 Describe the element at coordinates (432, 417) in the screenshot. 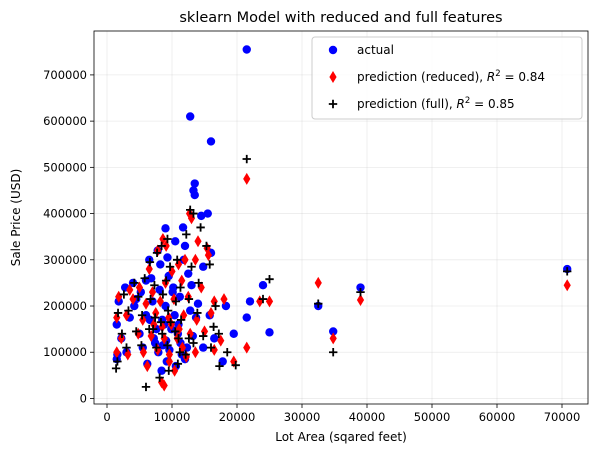

I see `x-tick-label: 50000` at that location.